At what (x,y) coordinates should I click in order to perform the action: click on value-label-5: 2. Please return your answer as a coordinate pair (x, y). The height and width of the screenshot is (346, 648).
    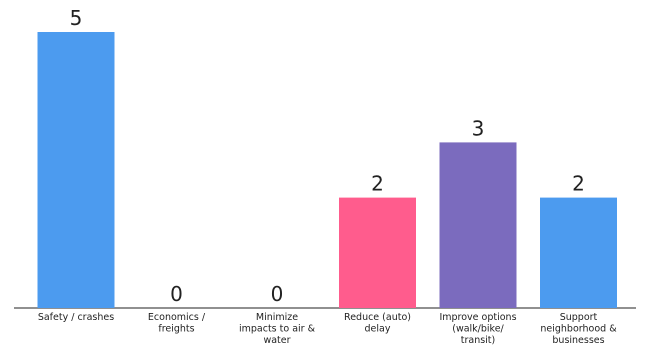
    Looking at the image, I should click on (578, 184).